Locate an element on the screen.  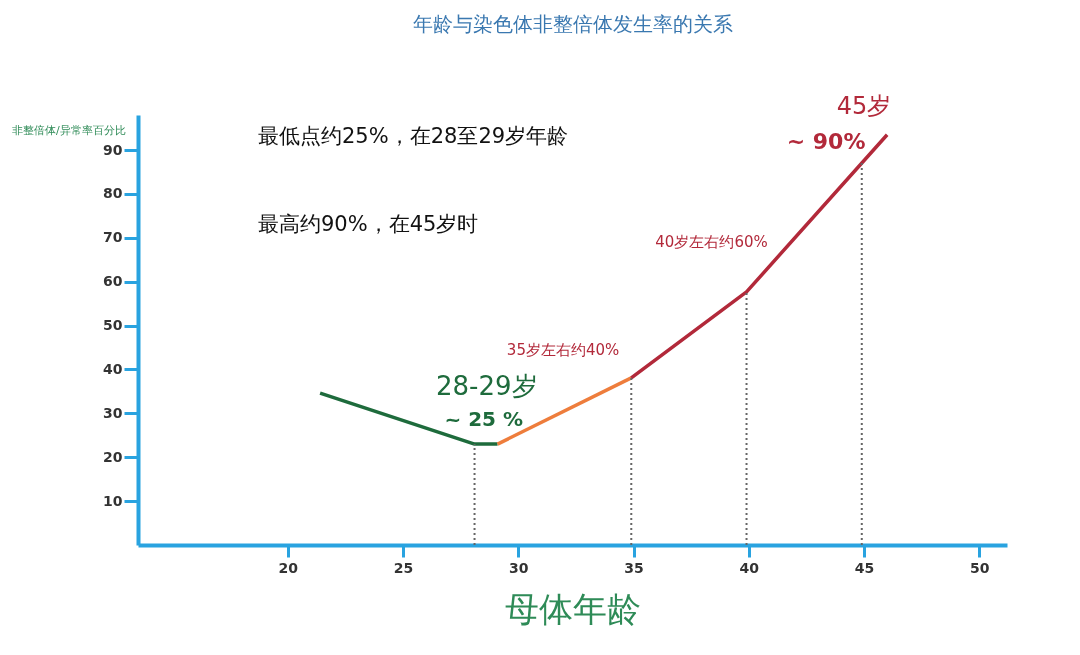
x-axis-title: 母体年龄 is located at coordinates (573, 608).